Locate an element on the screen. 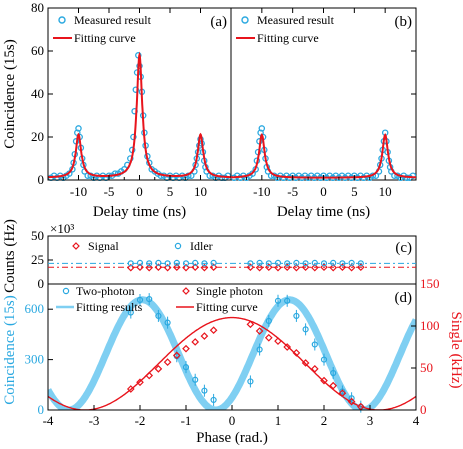  y-tick-label: 25 is located at coordinates (37, 259).